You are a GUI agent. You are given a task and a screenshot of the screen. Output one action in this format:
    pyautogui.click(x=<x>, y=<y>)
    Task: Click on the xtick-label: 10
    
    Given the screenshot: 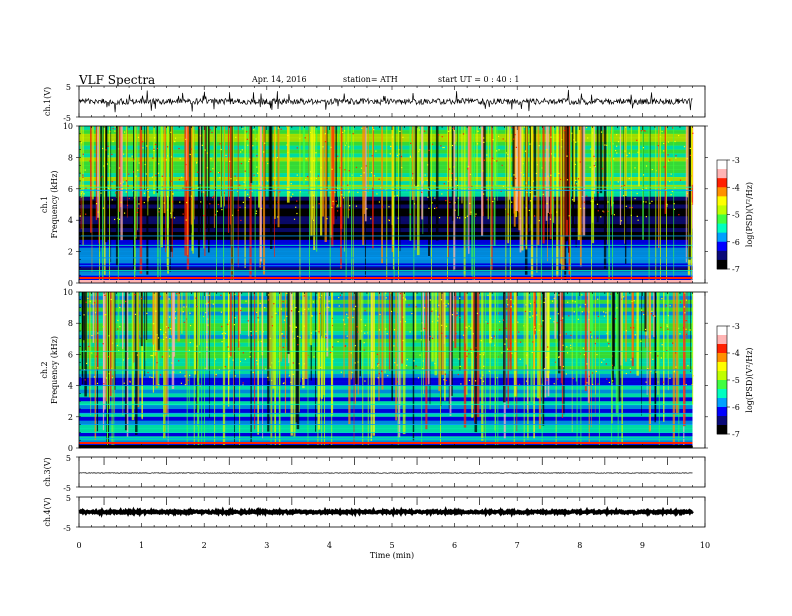 What is the action you would take?
    pyautogui.click(x=705, y=545)
    